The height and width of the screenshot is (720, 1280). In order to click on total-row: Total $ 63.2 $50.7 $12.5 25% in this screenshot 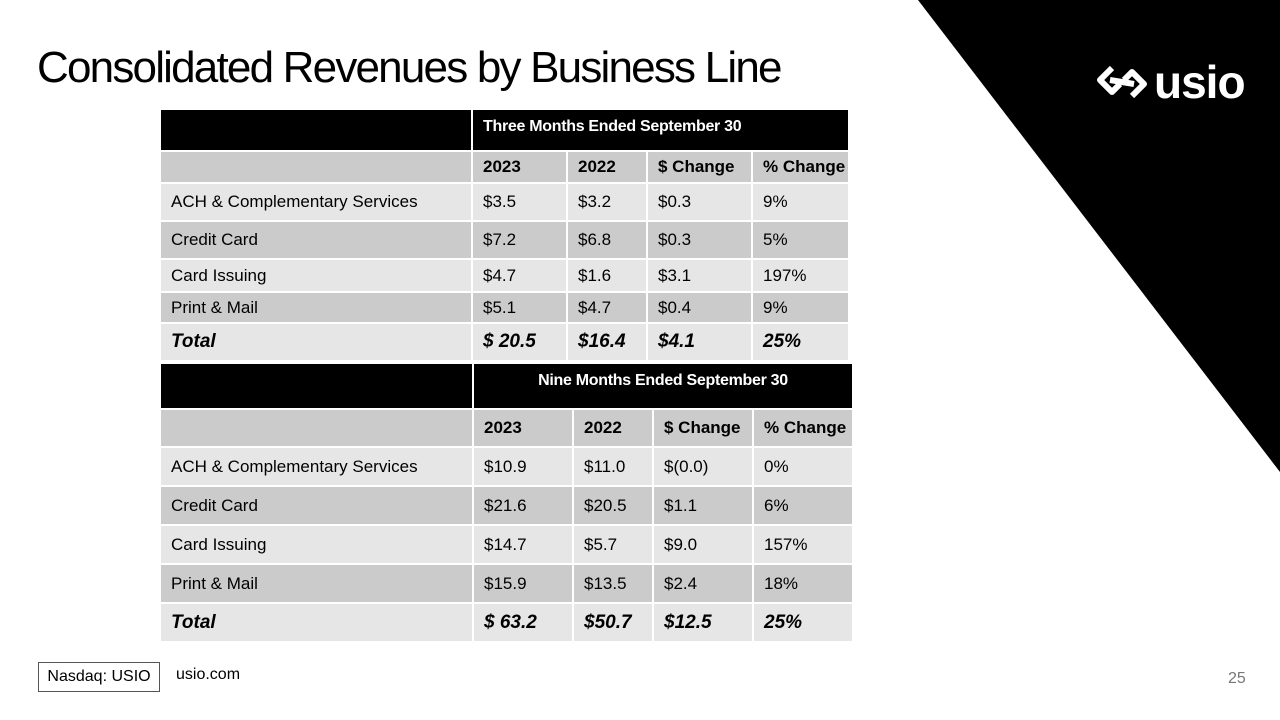, I will do `click(507, 623)`.